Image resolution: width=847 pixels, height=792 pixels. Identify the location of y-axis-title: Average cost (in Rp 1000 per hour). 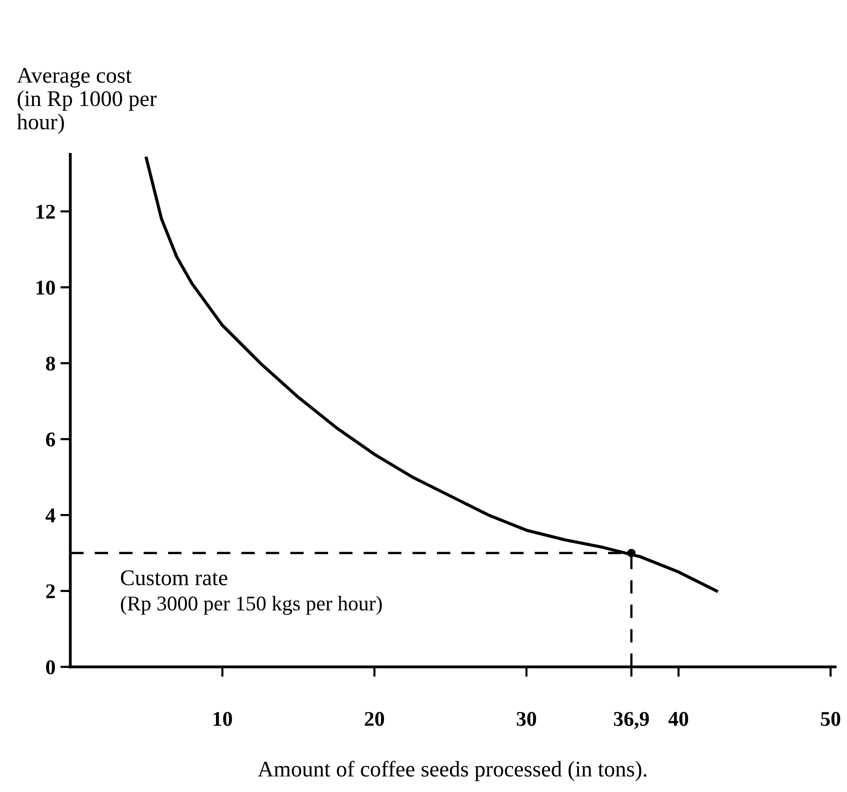
(86, 101).